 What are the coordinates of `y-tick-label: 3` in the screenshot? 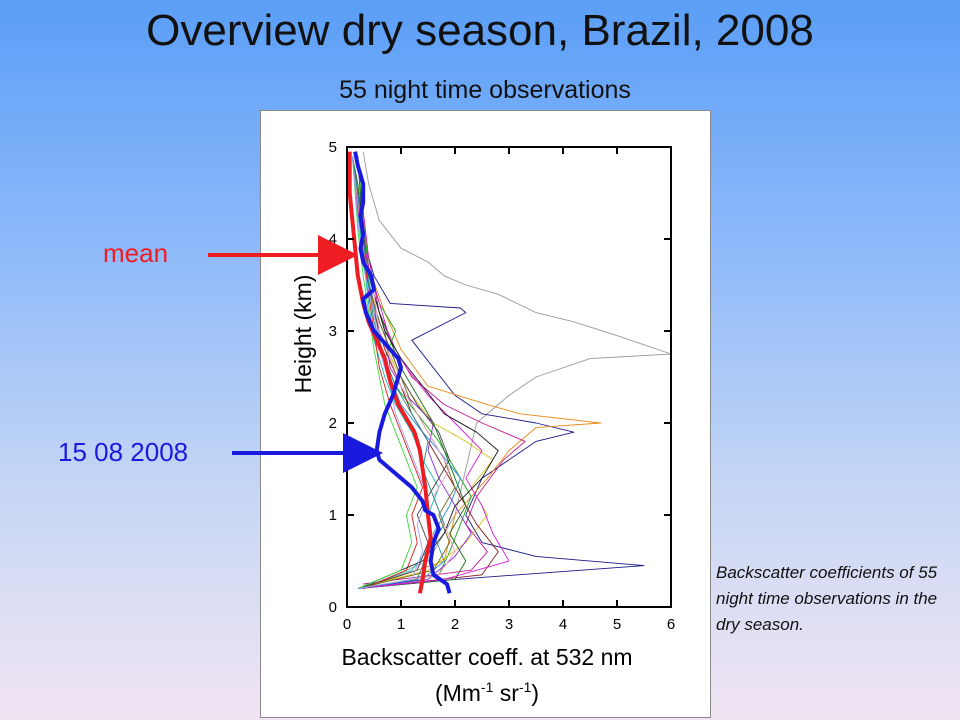 It's located at (333, 331).